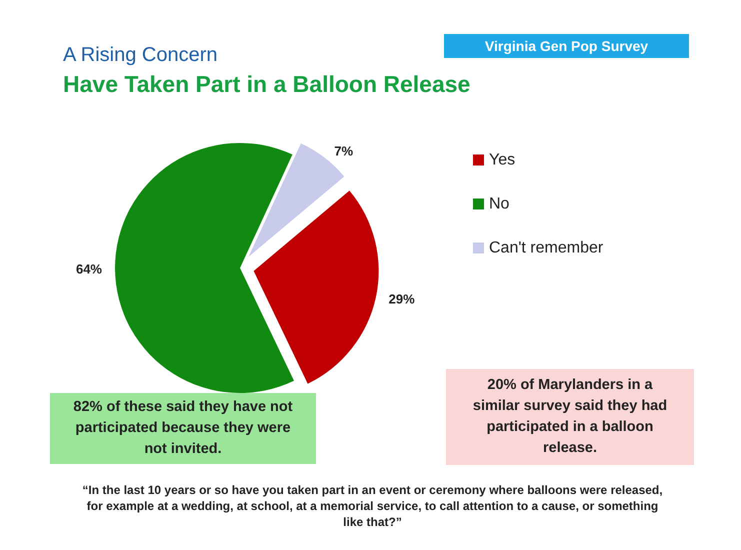  Describe the element at coordinates (570, 417) in the screenshot. I see `text: 20% of Marylanders in a similar survey said they had participated in a balloon release.` at that location.